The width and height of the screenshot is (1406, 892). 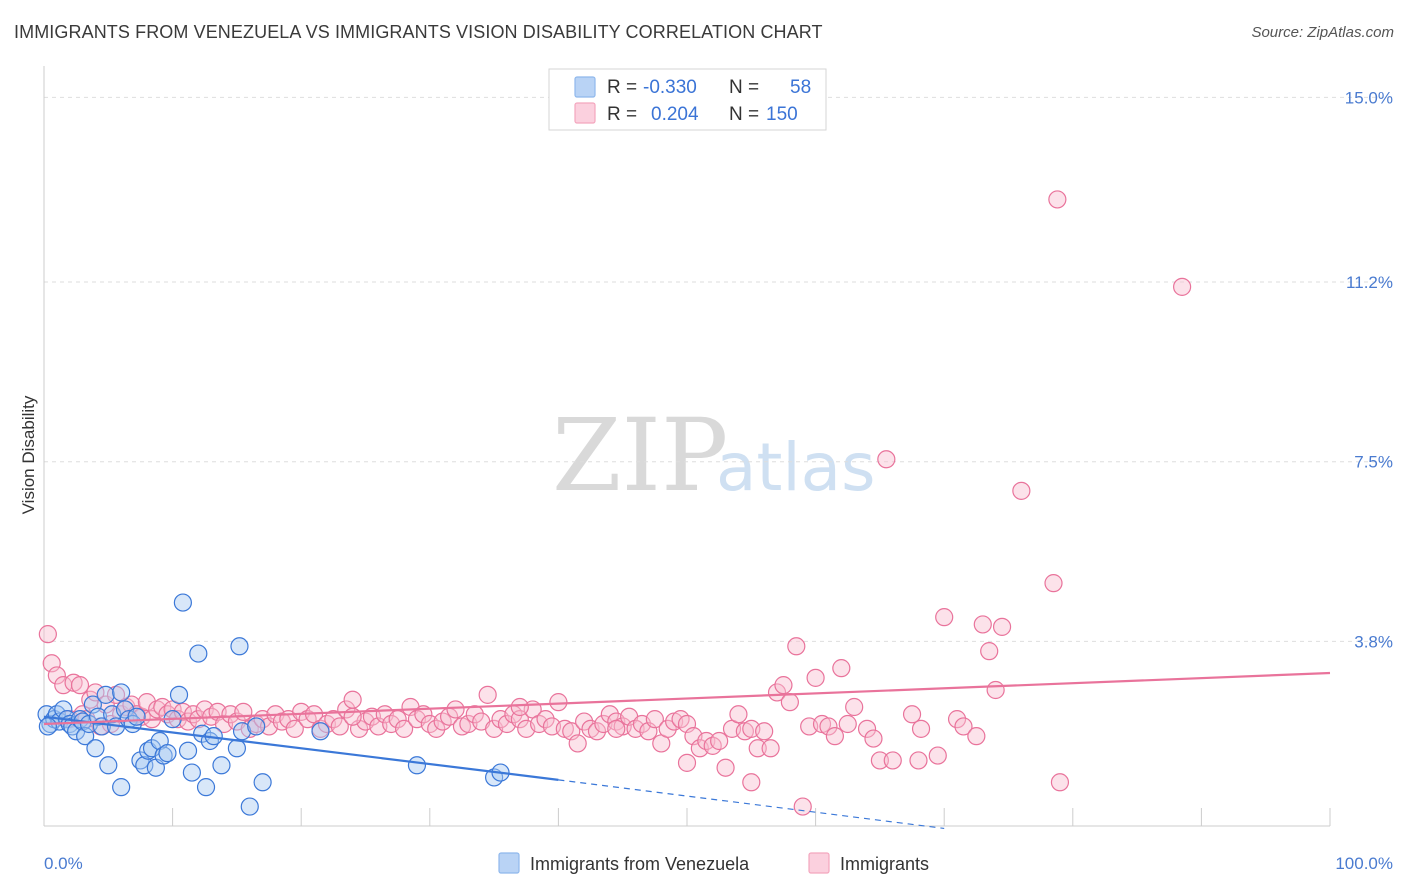 I want to click on bottom-legend-swatch-venezuela, so click(x=509, y=863).